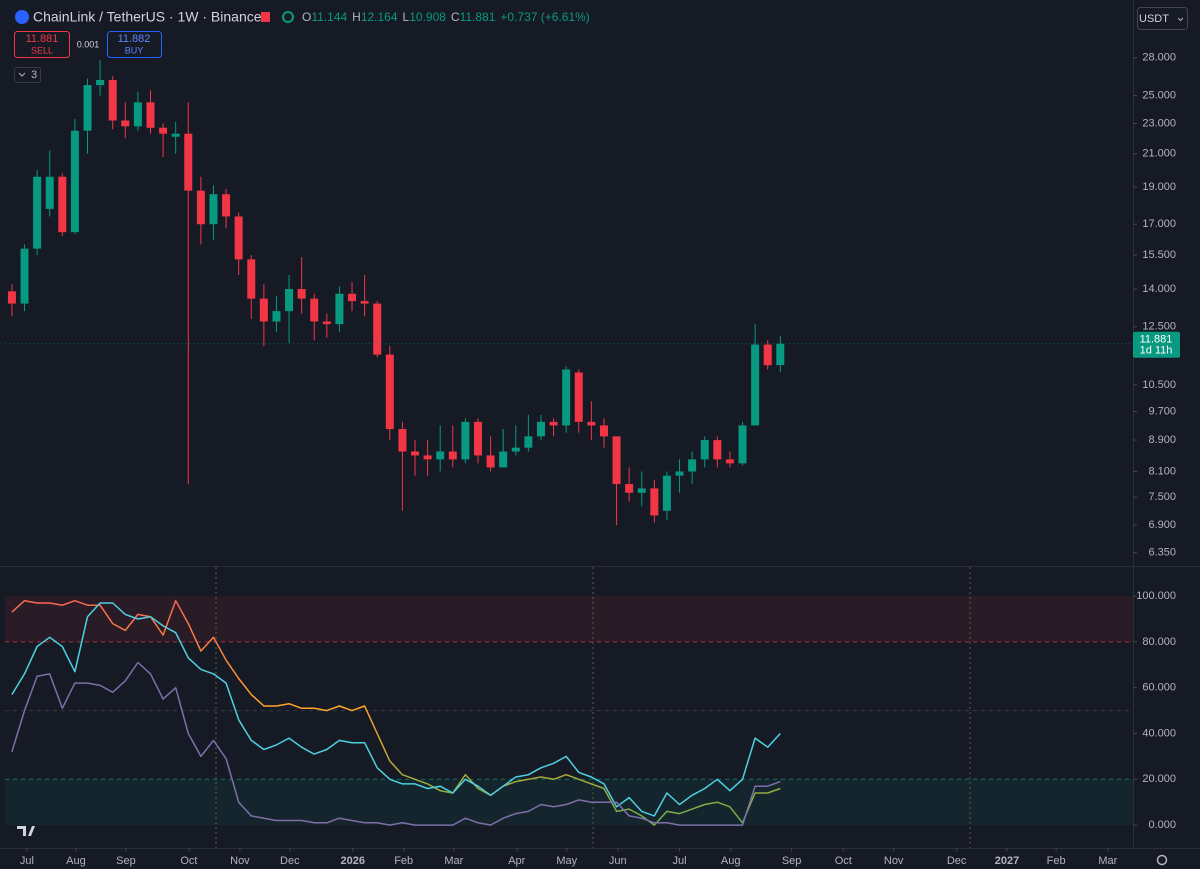 This screenshot has height=869, width=1200. What do you see at coordinates (240, 861) in the screenshot?
I see `x-tick-label: Nov` at bounding box center [240, 861].